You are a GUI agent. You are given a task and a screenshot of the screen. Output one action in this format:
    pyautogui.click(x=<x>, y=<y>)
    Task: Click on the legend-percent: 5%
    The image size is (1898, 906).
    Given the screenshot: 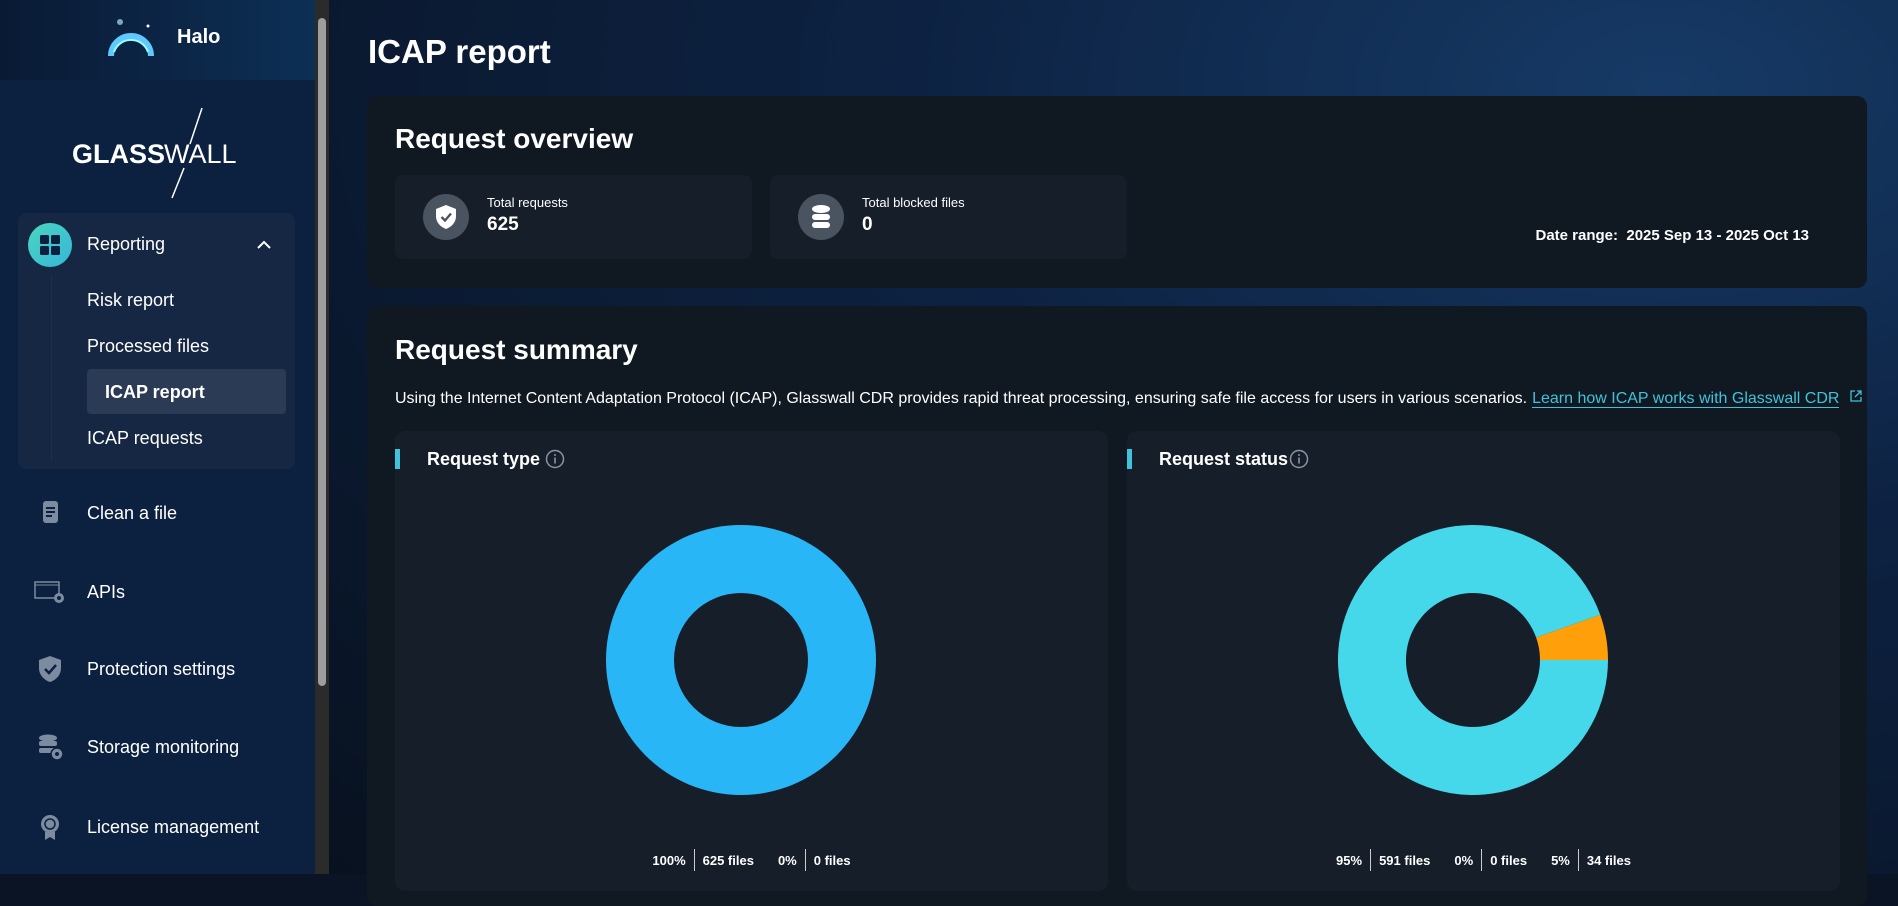 What is the action you would take?
    pyautogui.click(x=1560, y=860)
    